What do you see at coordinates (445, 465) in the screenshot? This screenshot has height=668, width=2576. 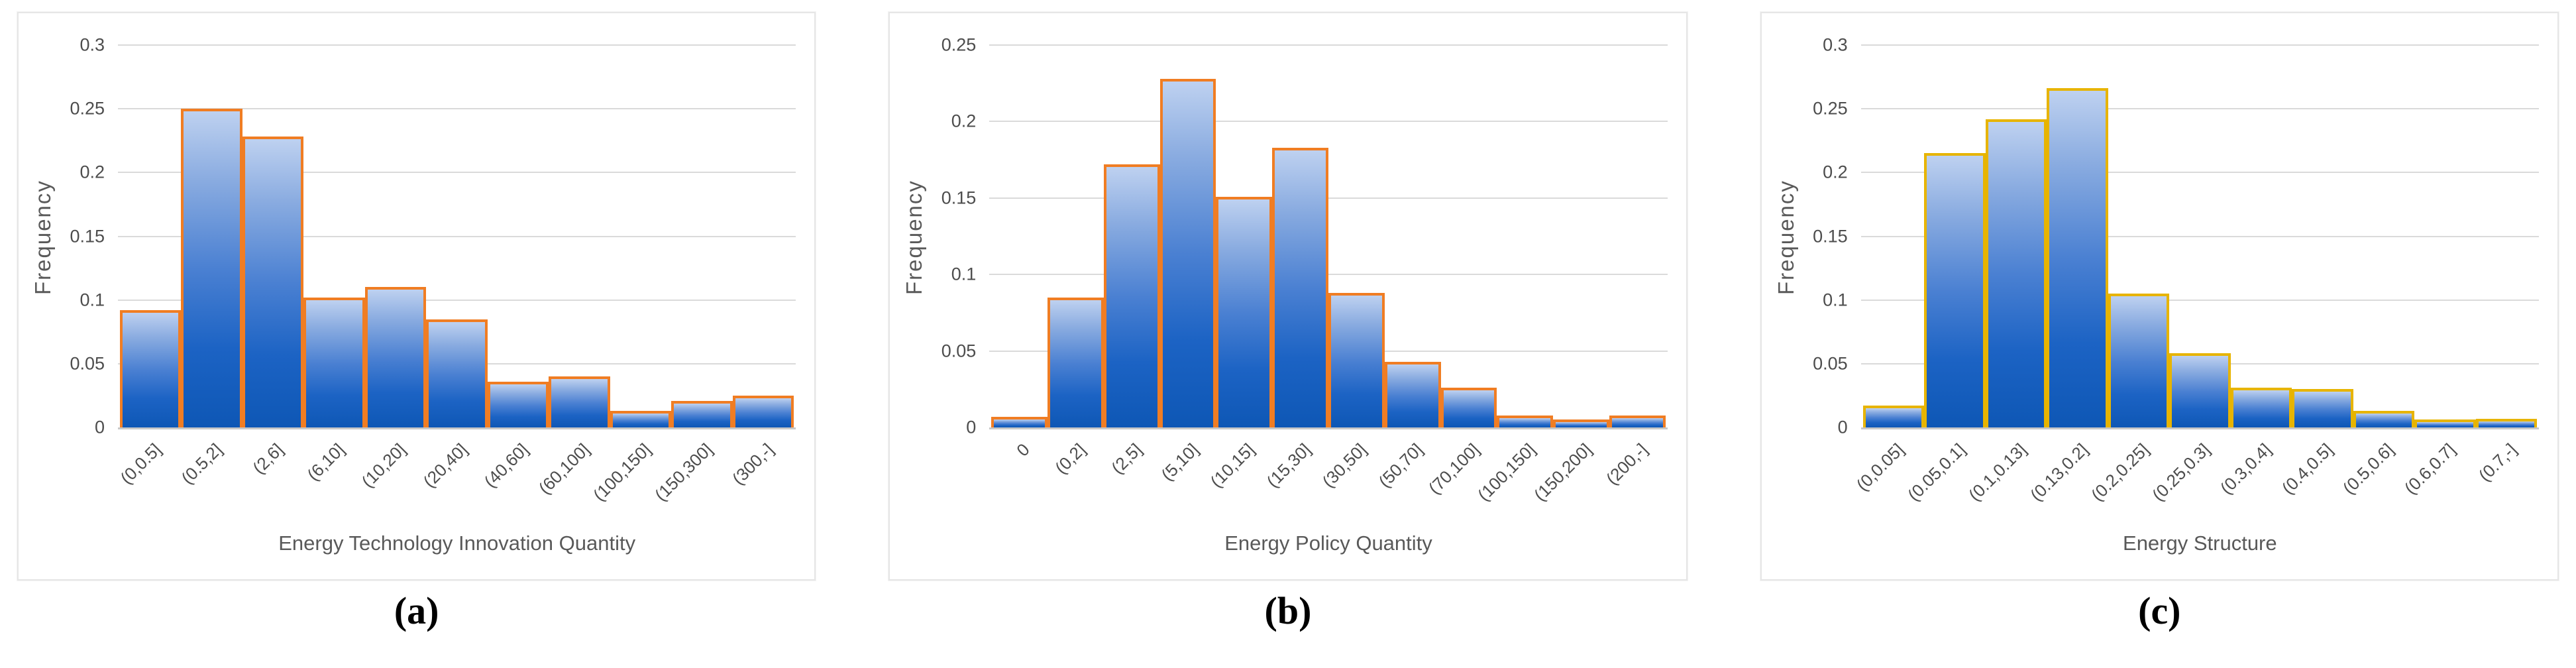 I see `x-tick-label: (20,40]` at bounding box center [445, 465].